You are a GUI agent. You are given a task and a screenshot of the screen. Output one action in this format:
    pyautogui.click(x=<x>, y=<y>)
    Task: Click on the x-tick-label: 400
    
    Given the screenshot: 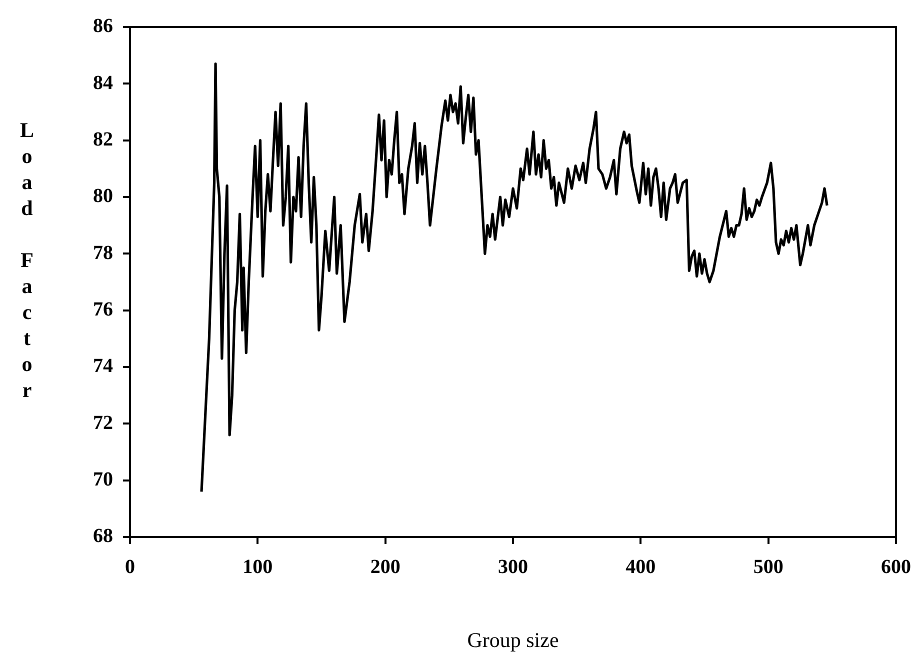 What is the action you would take?
    pyautogui.click(x=641, y=567)
    